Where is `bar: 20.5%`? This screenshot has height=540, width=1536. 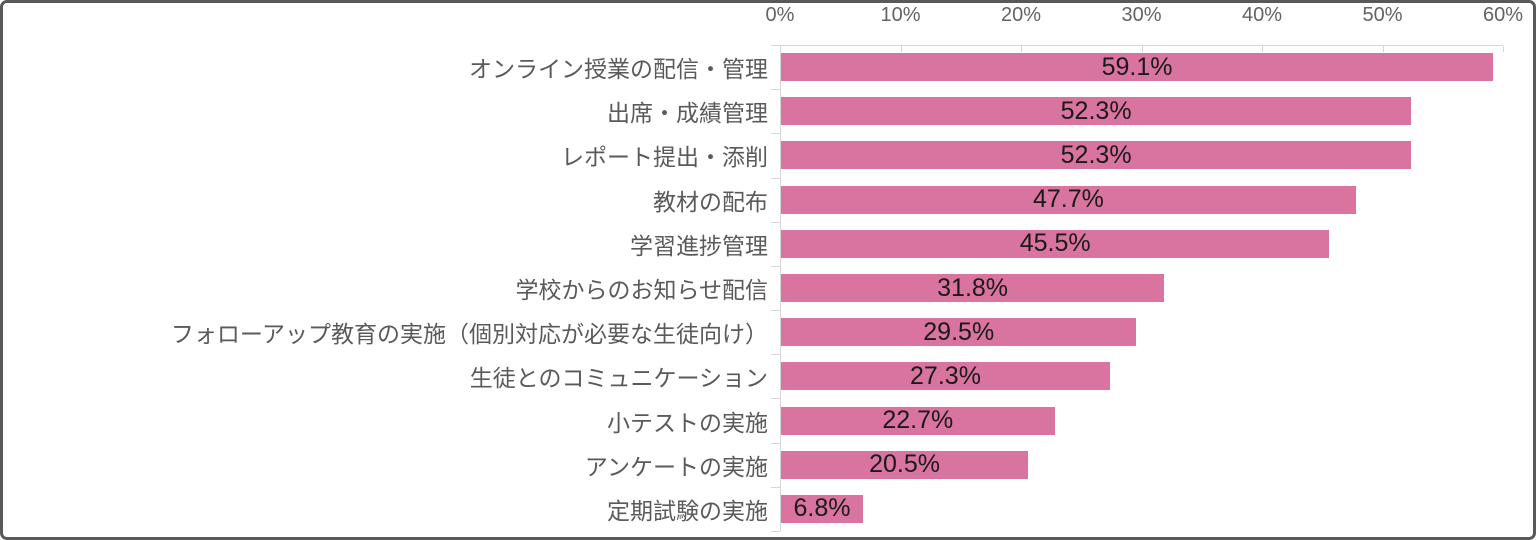 bar: 20.5% is located at coordinates (905, 464).